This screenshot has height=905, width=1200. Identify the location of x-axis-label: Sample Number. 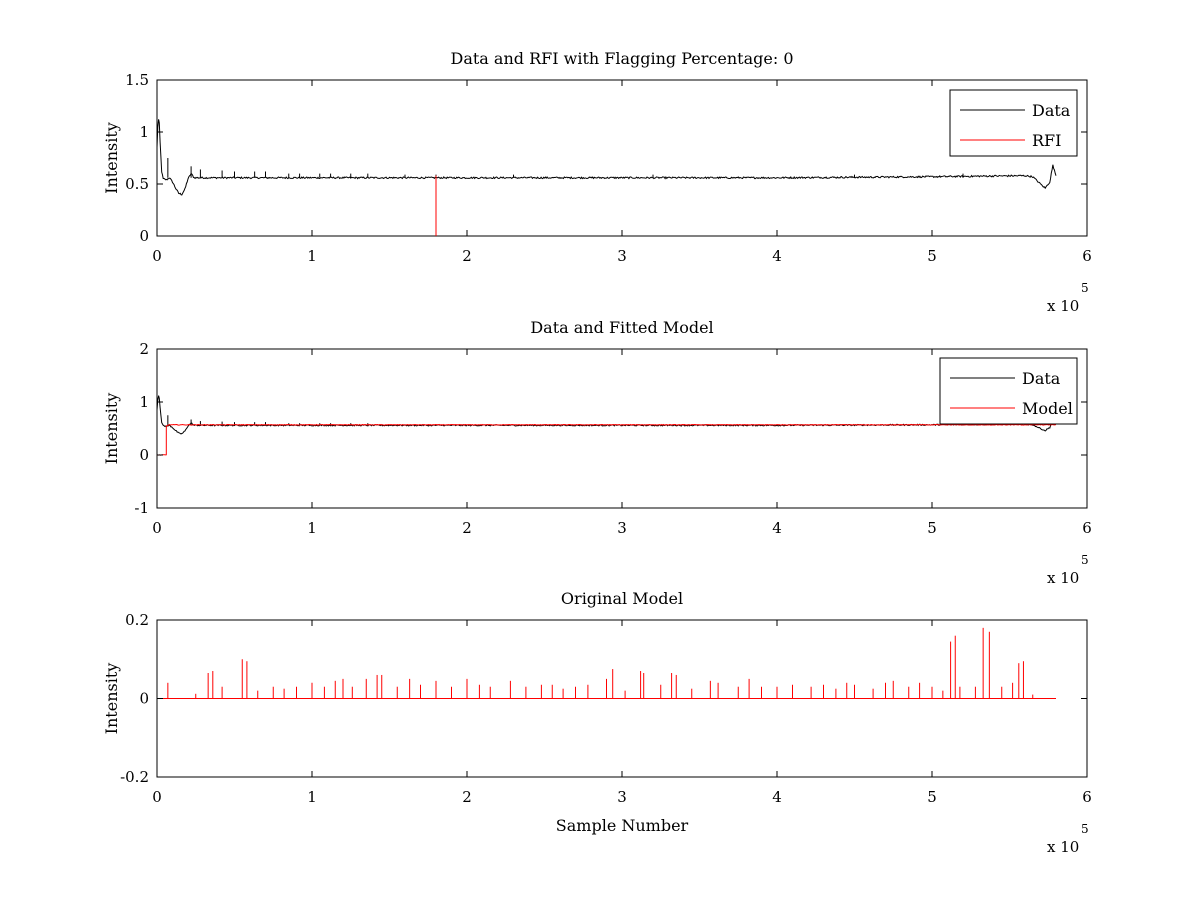
(622, 825).